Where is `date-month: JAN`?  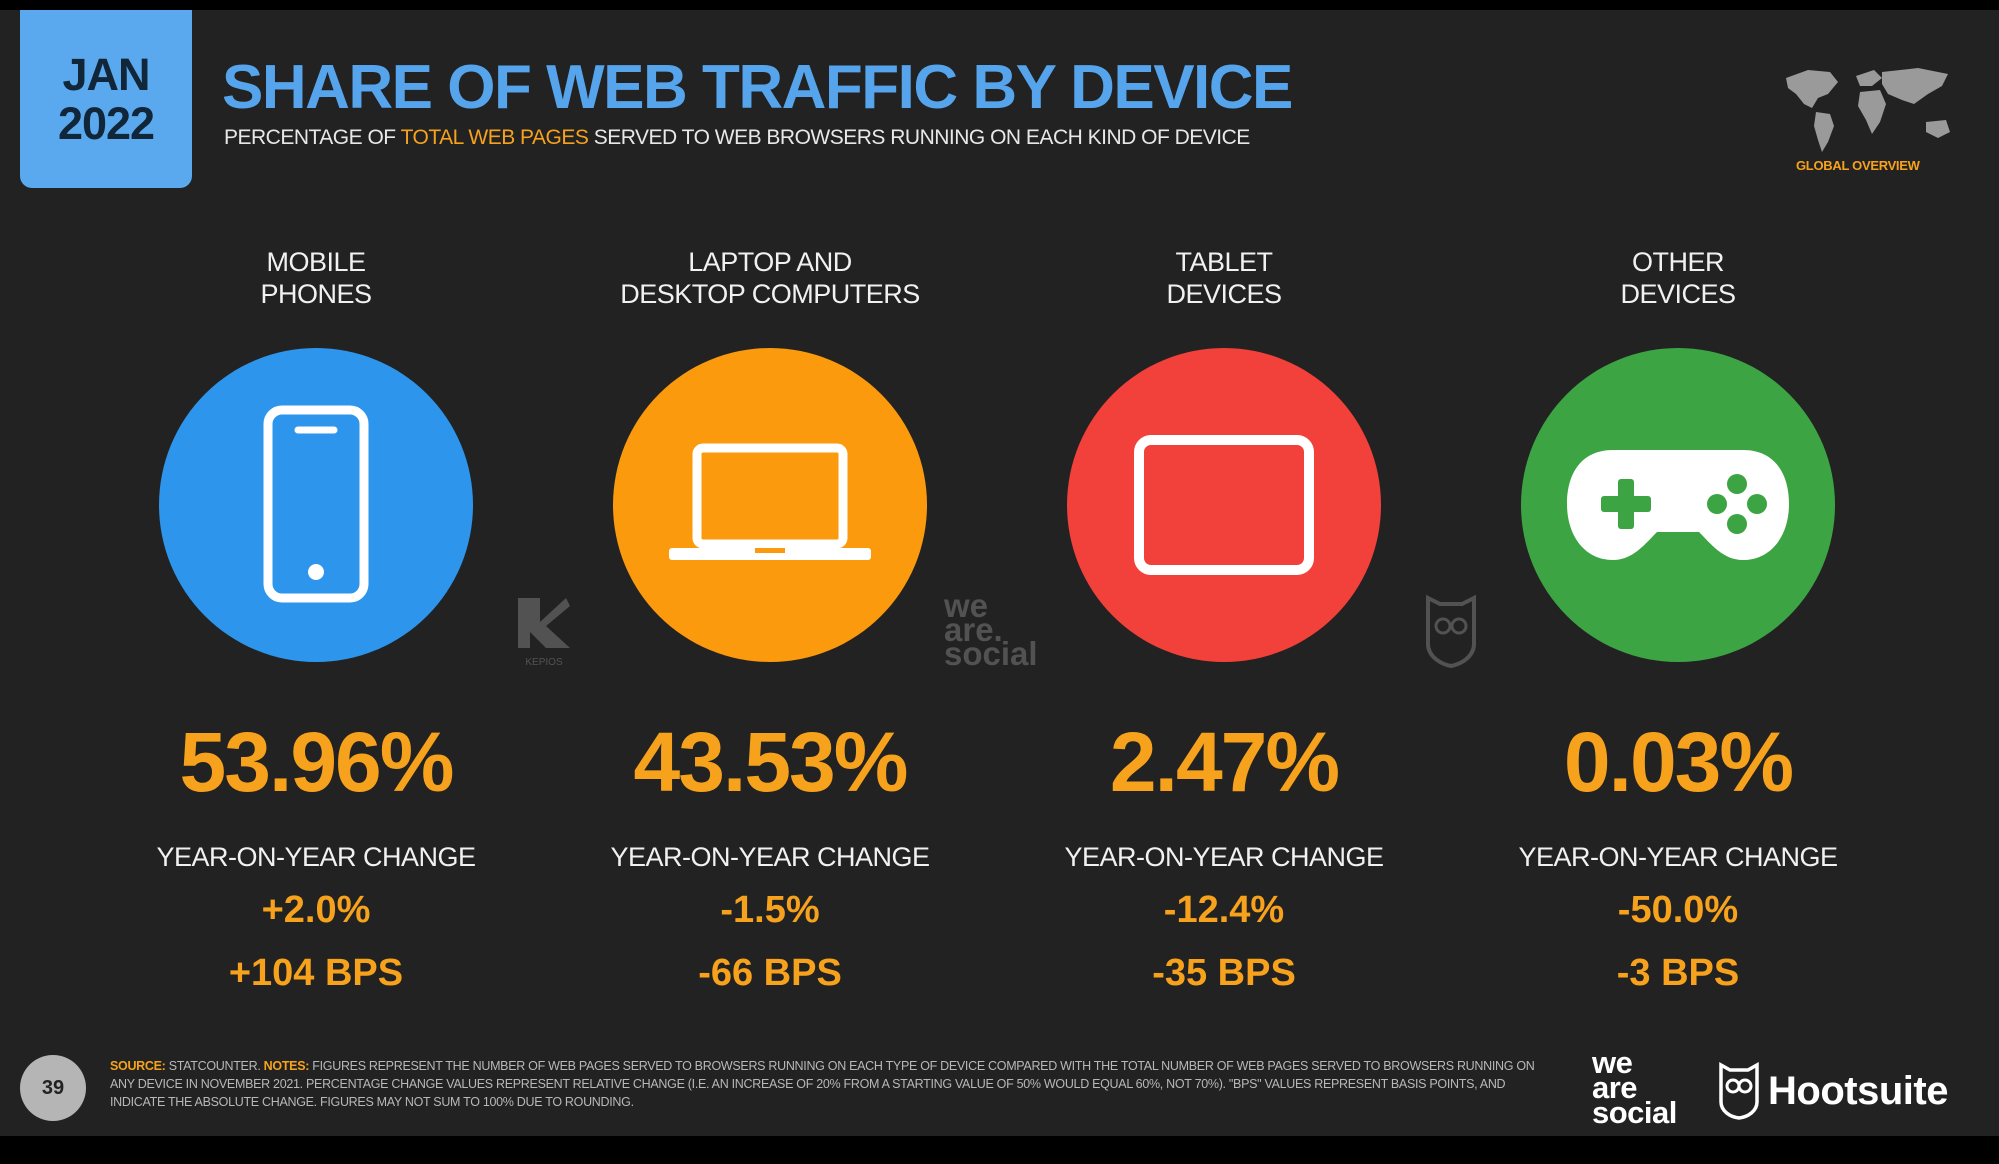 date-month: JAN is located at coordinates (106, 74).